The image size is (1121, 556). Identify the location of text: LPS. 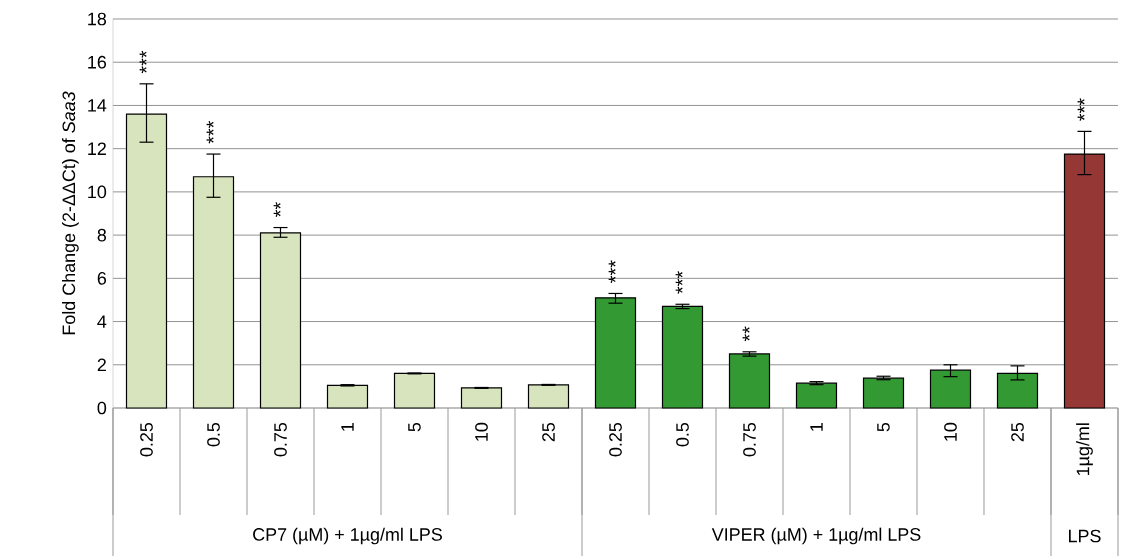
(1085, 536).